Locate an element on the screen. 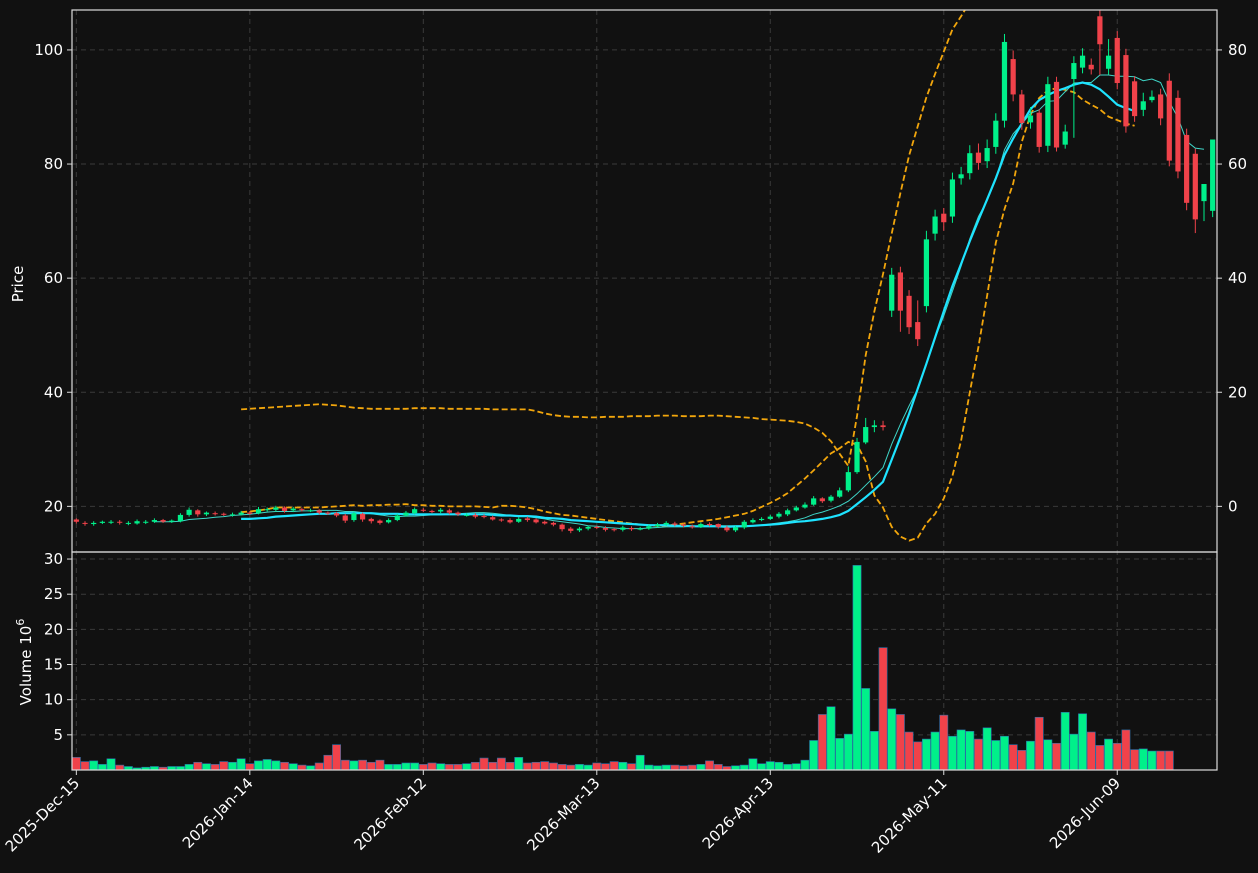 The height and width of the screenshot is (873, 1258). volume-tick-label: 30 is located at coordinates (53, 559).